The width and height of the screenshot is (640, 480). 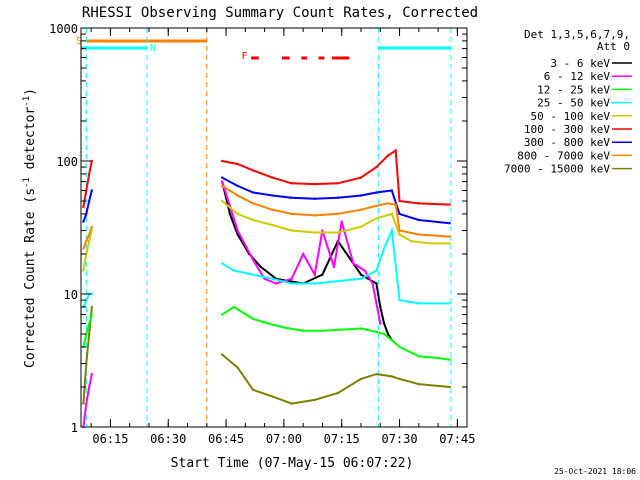 I want to click on legend-entry-label: 3 - 6 keV, so click(x=580, y=63).